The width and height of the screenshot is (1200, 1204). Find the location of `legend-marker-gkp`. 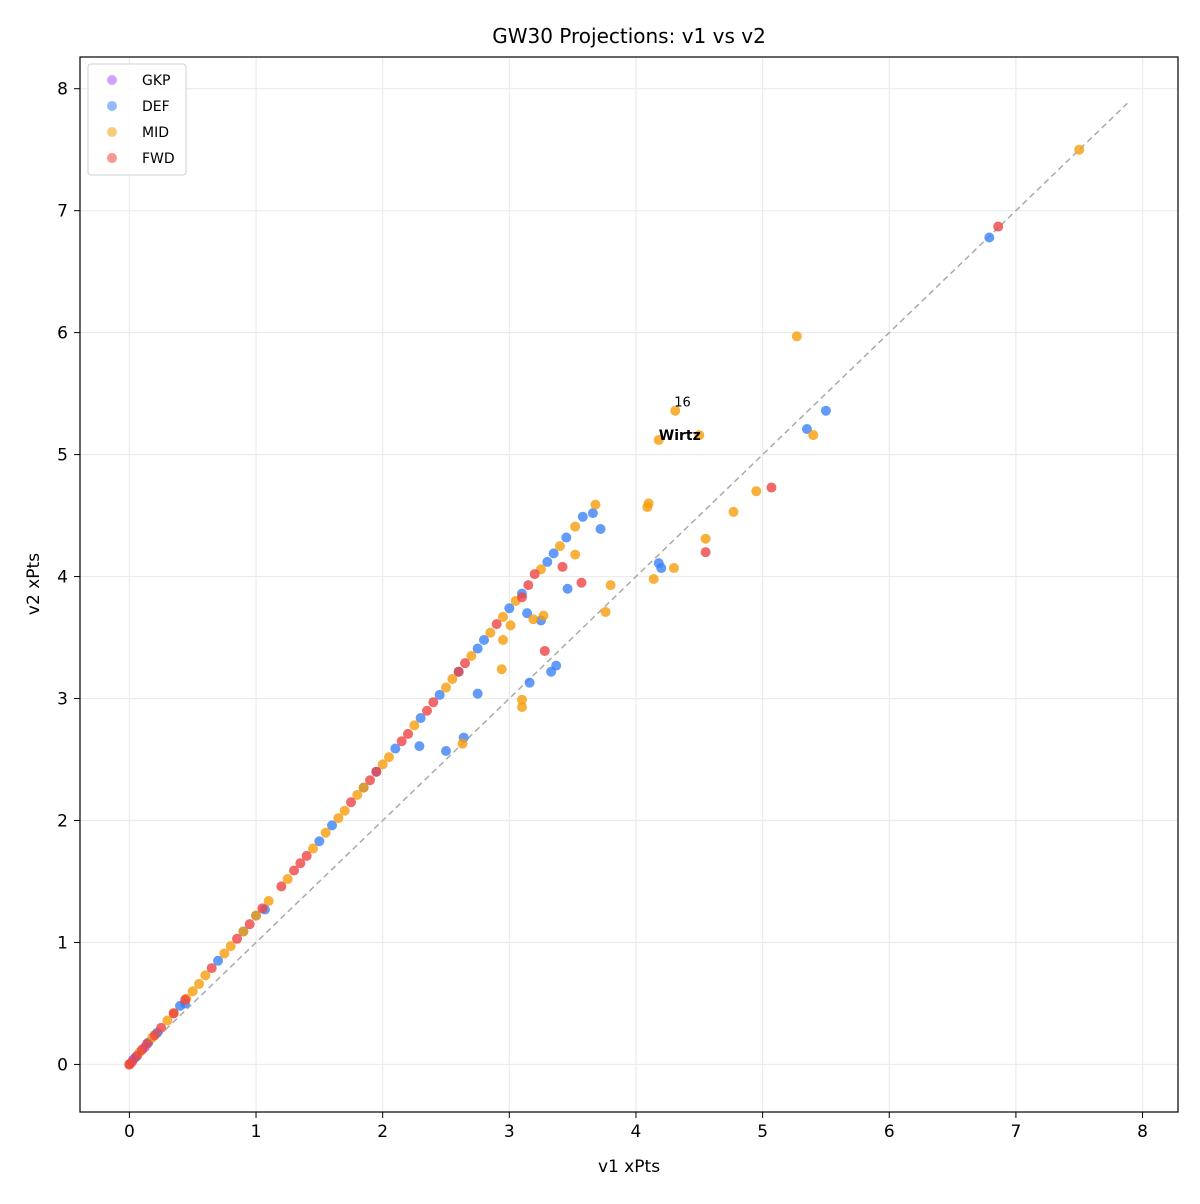

legend-marker-gkp is located at coordinates (112, 80).